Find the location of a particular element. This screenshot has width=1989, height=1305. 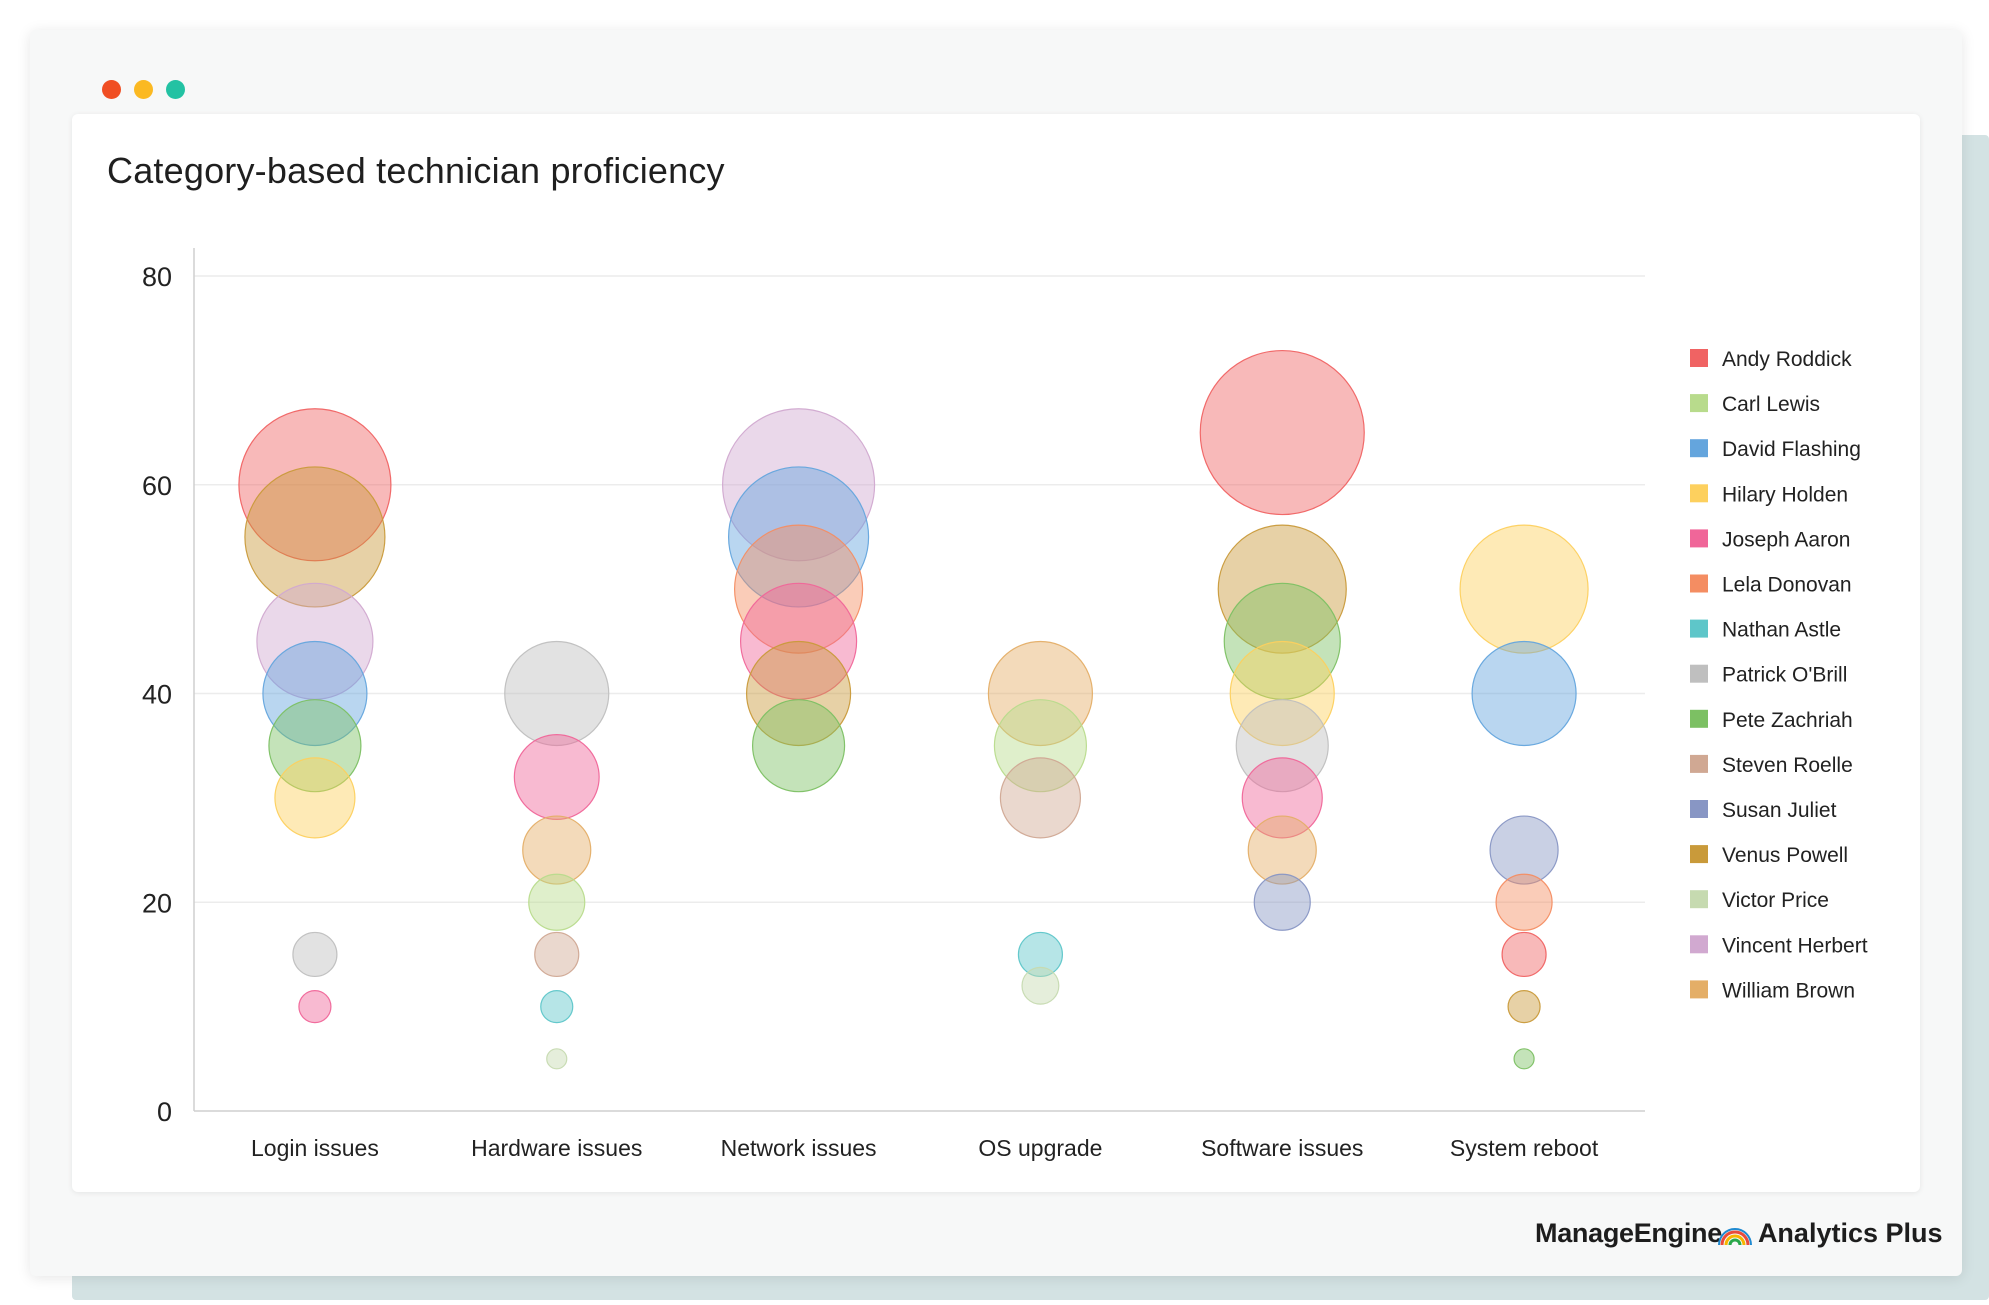

bubble-login-issues-pete-zachriah is located at coordinates (315, 746).